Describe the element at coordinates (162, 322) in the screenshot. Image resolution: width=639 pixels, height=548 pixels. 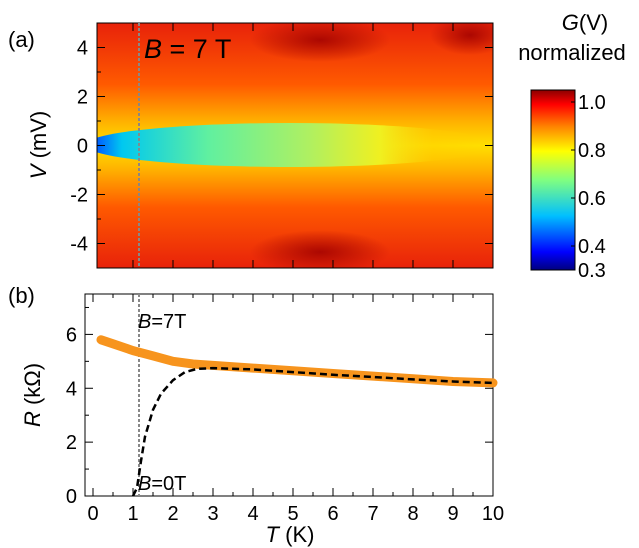
I see `series-label-7t: B=7T` at that location.